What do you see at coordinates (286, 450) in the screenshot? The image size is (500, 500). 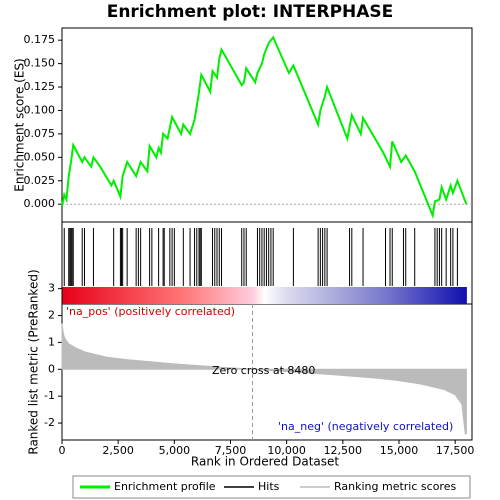 I see `x-tick-label: 10,000` at bounding box center [286, 450].